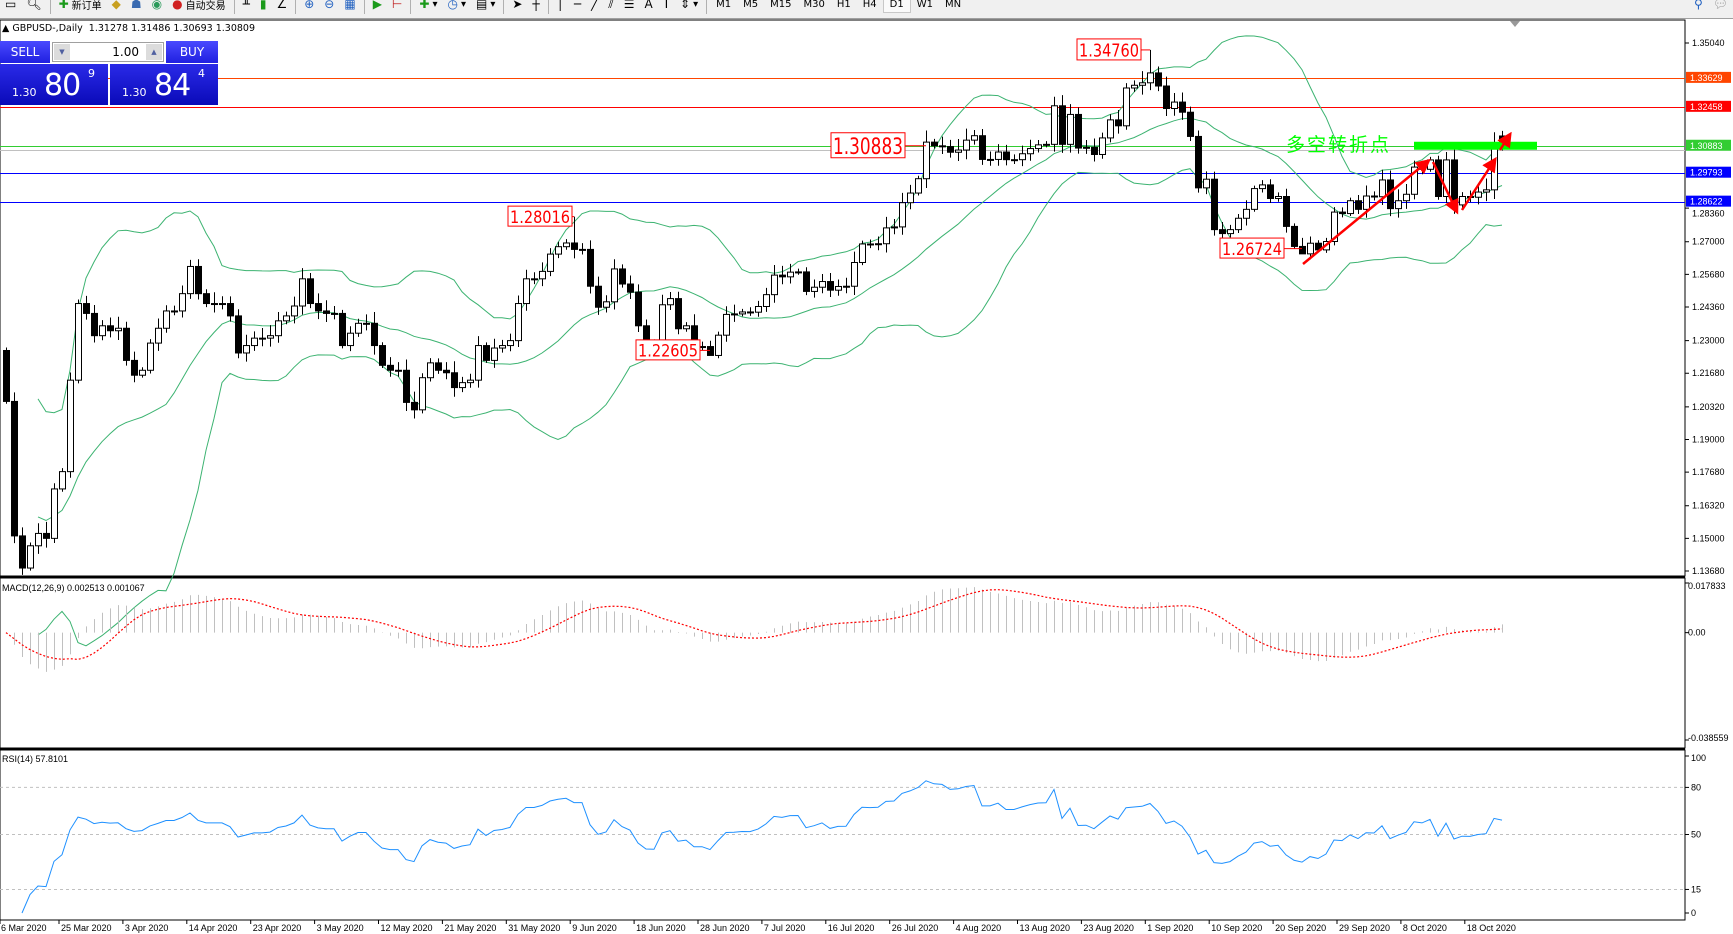 This screenshot has height=934, width=1733. I want to click on templates-button: ▤ ▾, so click(485, 5).